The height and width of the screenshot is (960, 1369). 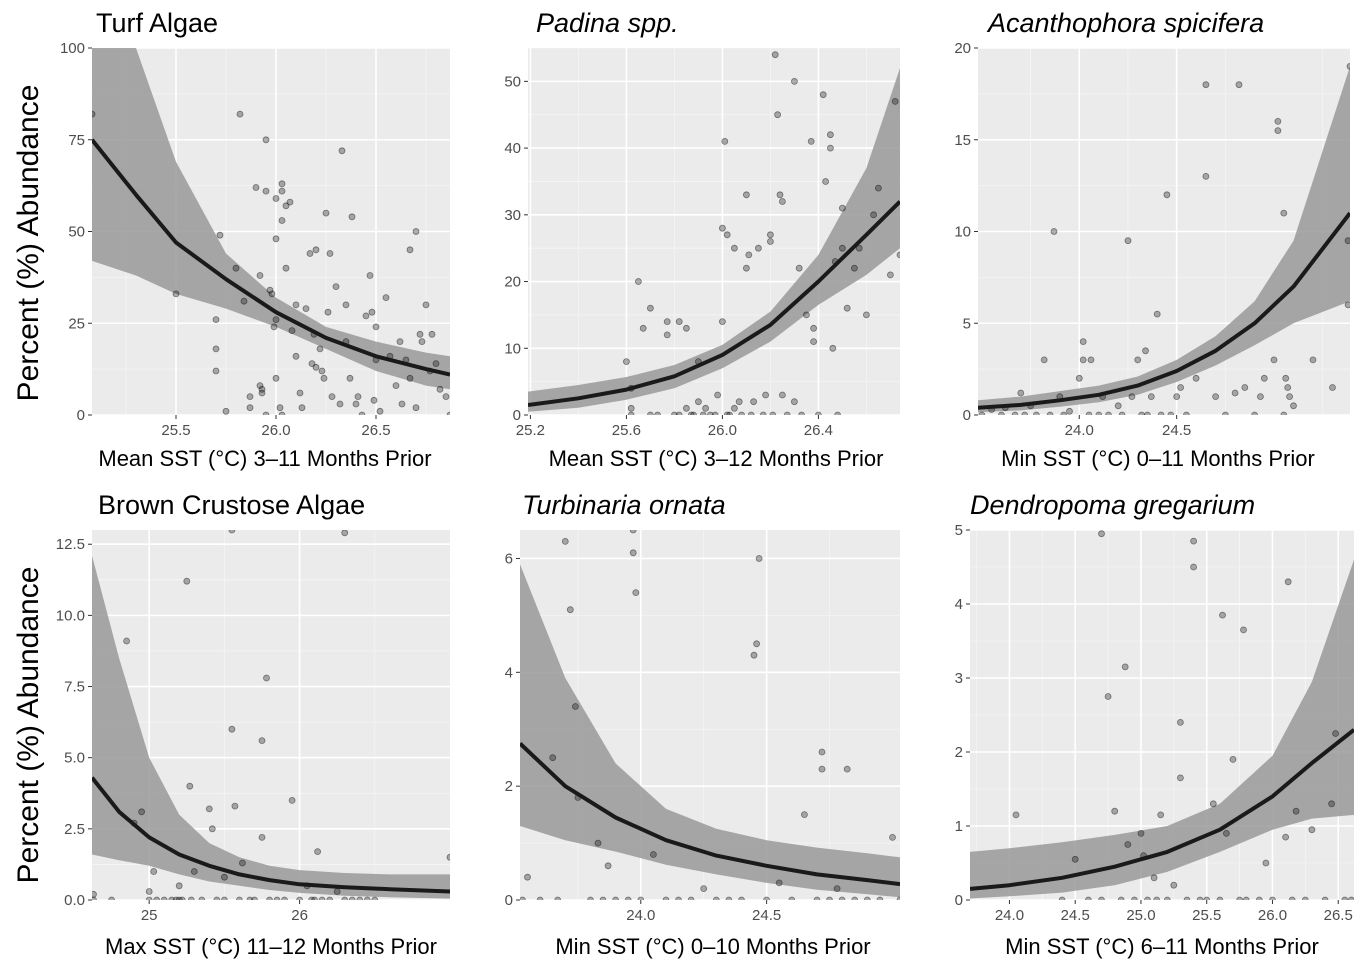 I want to click on y-axis-label-top: Percent (%) Abundance, so click(x=28, y=243).